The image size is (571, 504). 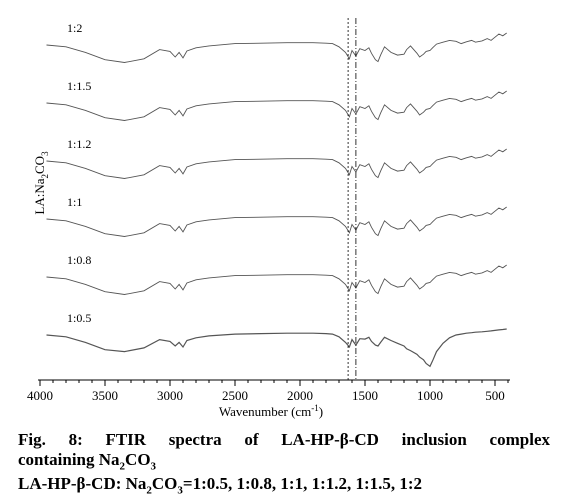 I want to click on x-tick-label: 1500, so click(x=365, y=395).